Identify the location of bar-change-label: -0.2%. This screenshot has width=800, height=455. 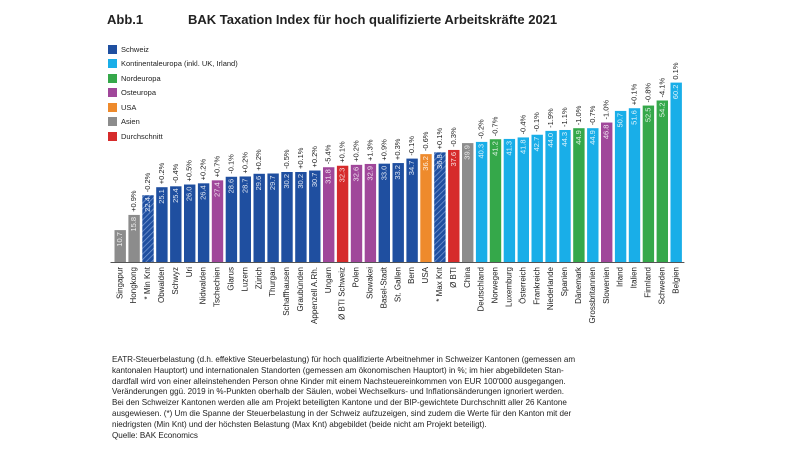
(147, 182).